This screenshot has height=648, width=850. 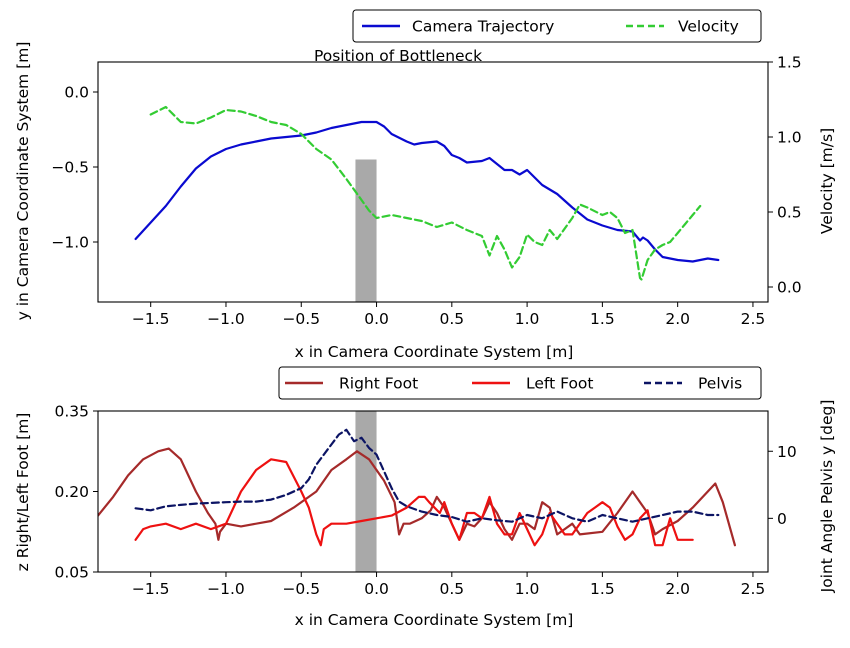 I want to click on bottom-x-tick-label: 1.0, so click(x=527, y=589).